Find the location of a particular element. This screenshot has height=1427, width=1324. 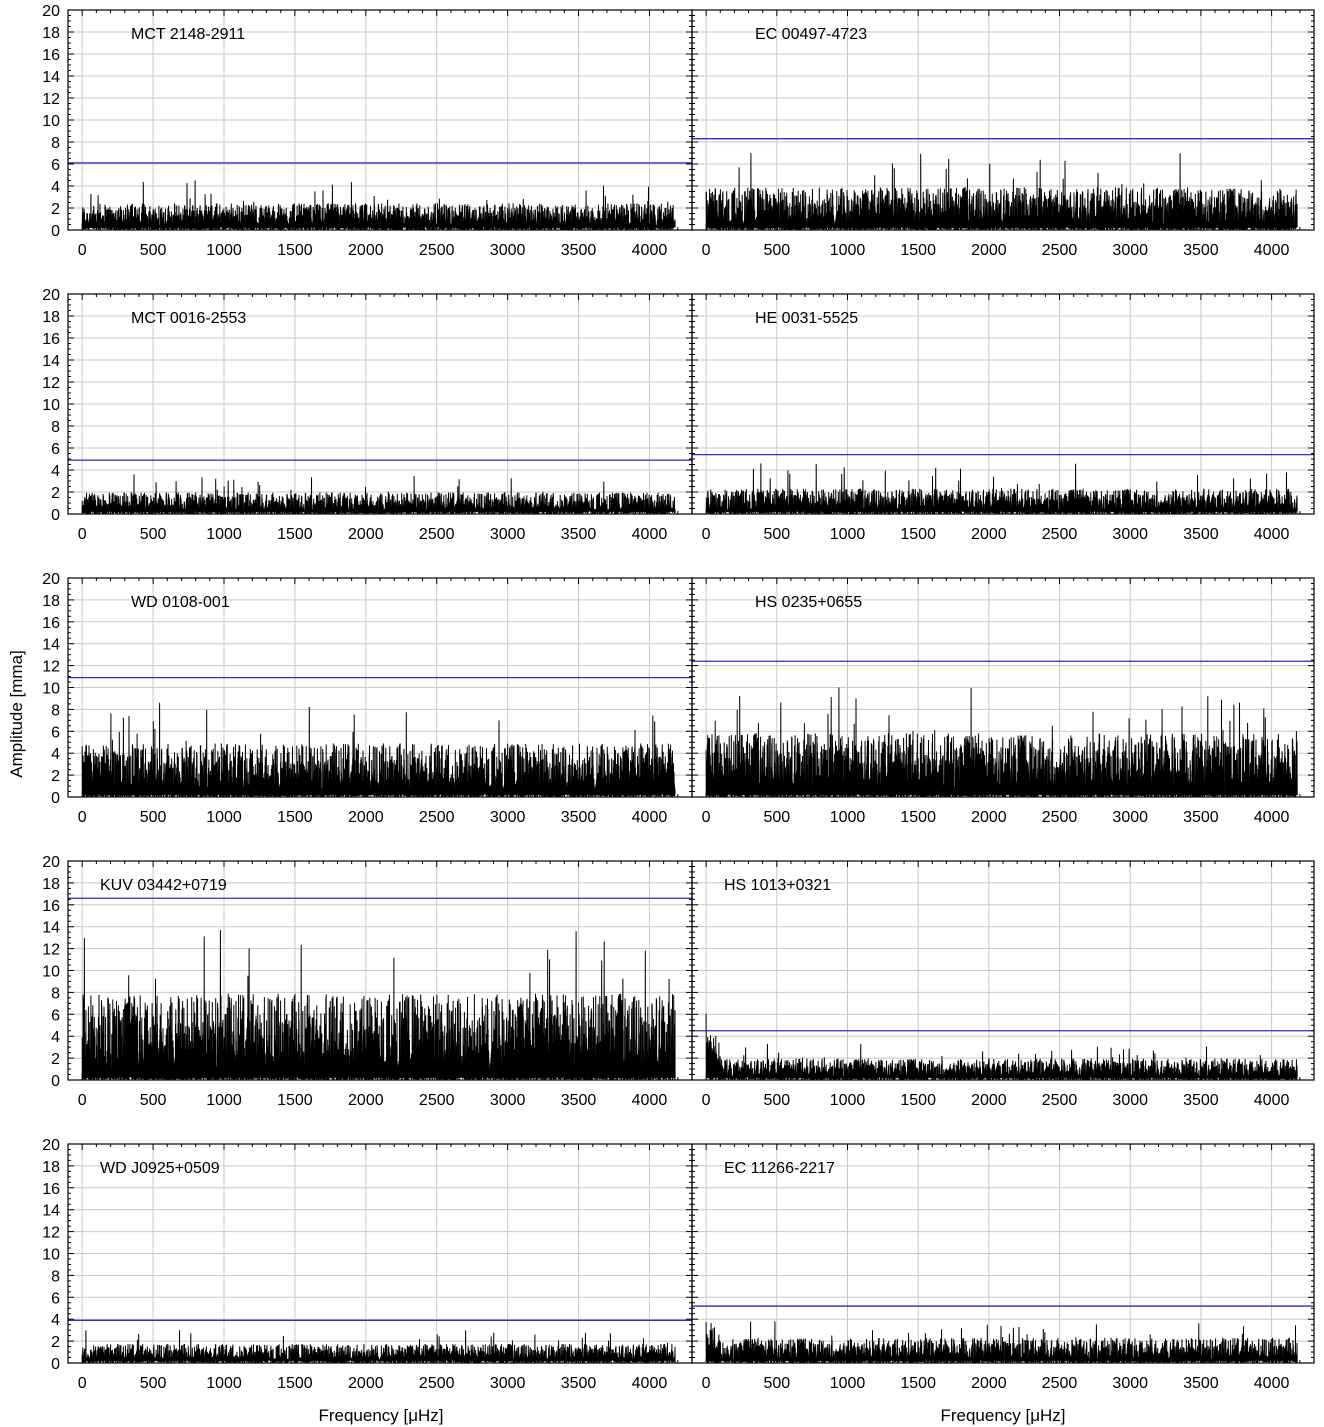

panel-title: WD J0925+0509 is located at coordinates (160, 1168).